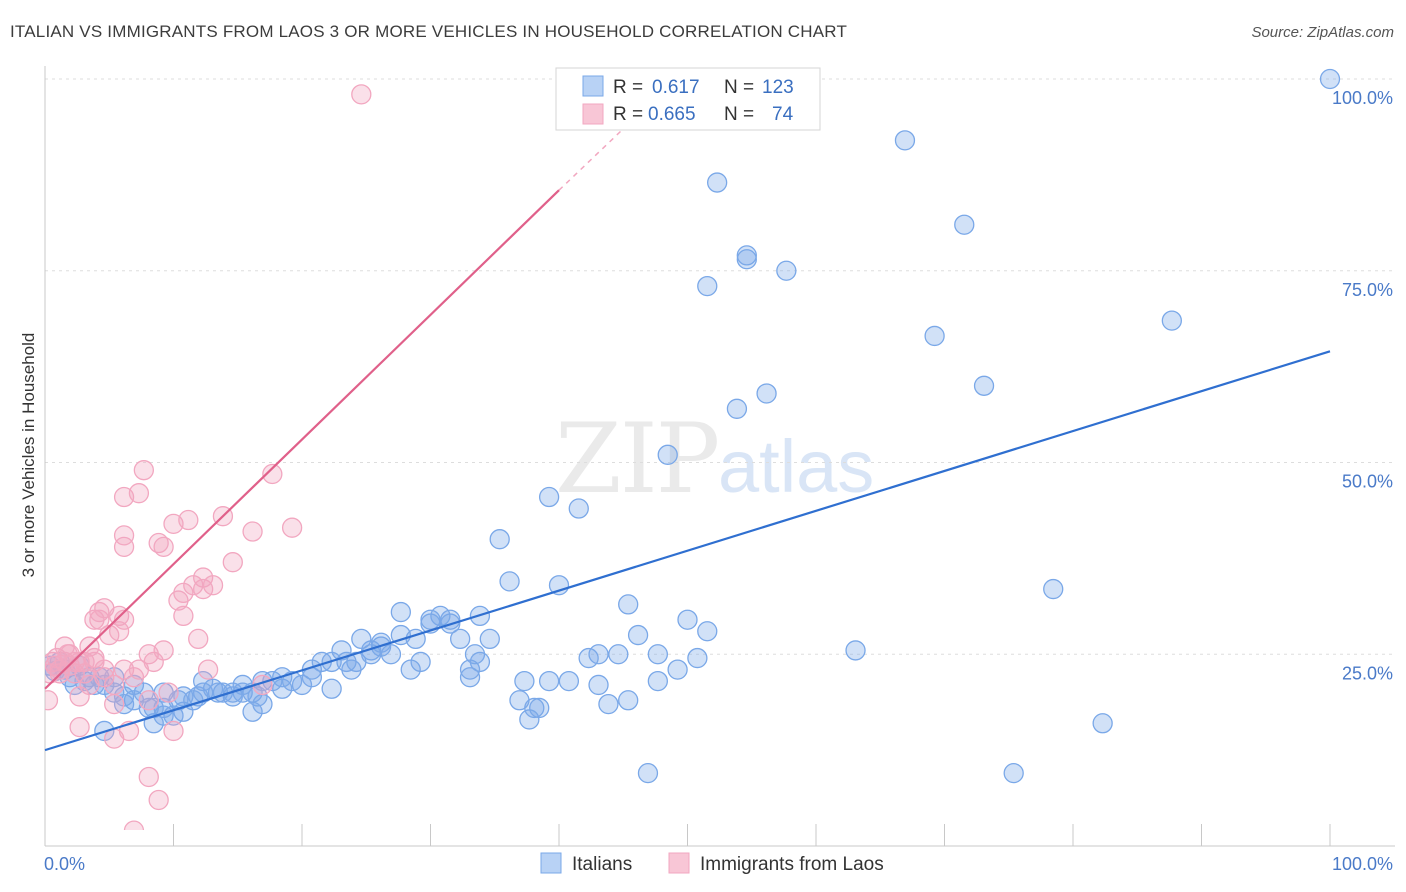 The width and height of the screenshot is (1406, 892). What do you see at coordinates (672, 114) in the screenshot?
I see `legend-r-value-2: 0.665` at bounding box center [672, 114].